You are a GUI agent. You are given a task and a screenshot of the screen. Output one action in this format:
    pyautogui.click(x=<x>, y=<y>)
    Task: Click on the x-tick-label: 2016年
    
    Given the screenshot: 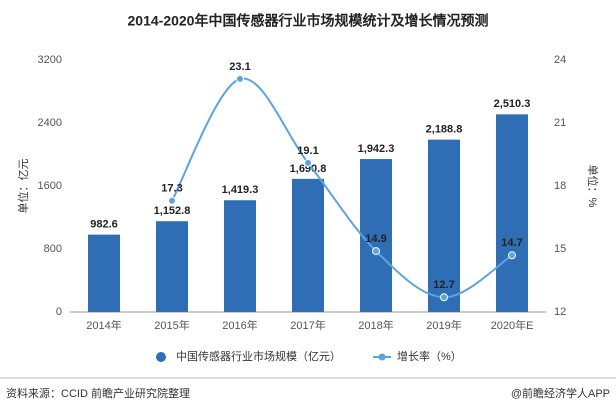 What is the action you would take?
    pyautogui.click(x=239, y=325)
    